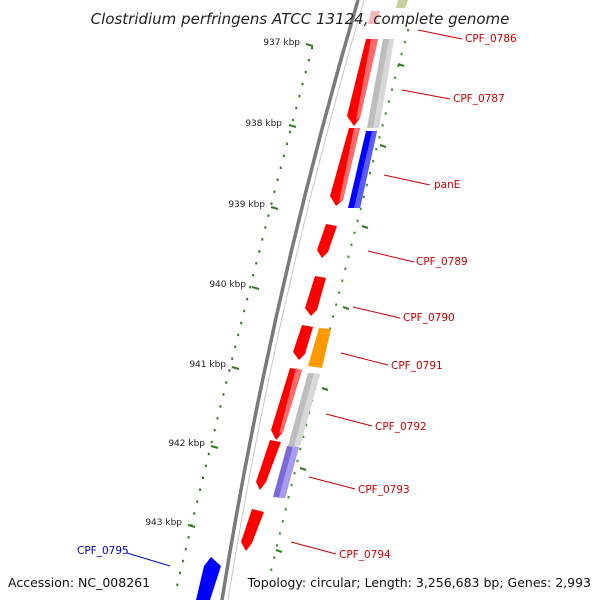 The width and height of the screenshot is (600, 600). I want to click on kbp-label: 942 kbp, so click(186, 444).